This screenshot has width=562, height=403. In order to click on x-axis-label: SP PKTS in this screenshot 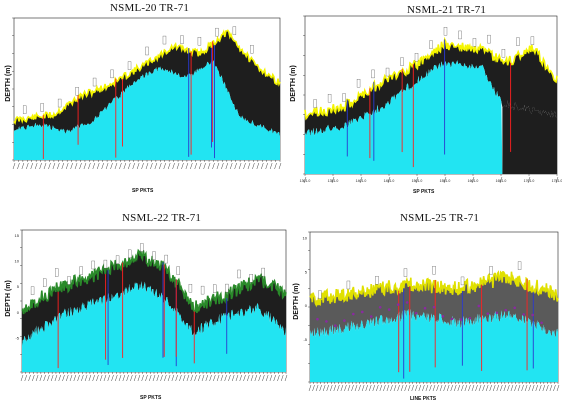, I will do `click(151, 398)`.